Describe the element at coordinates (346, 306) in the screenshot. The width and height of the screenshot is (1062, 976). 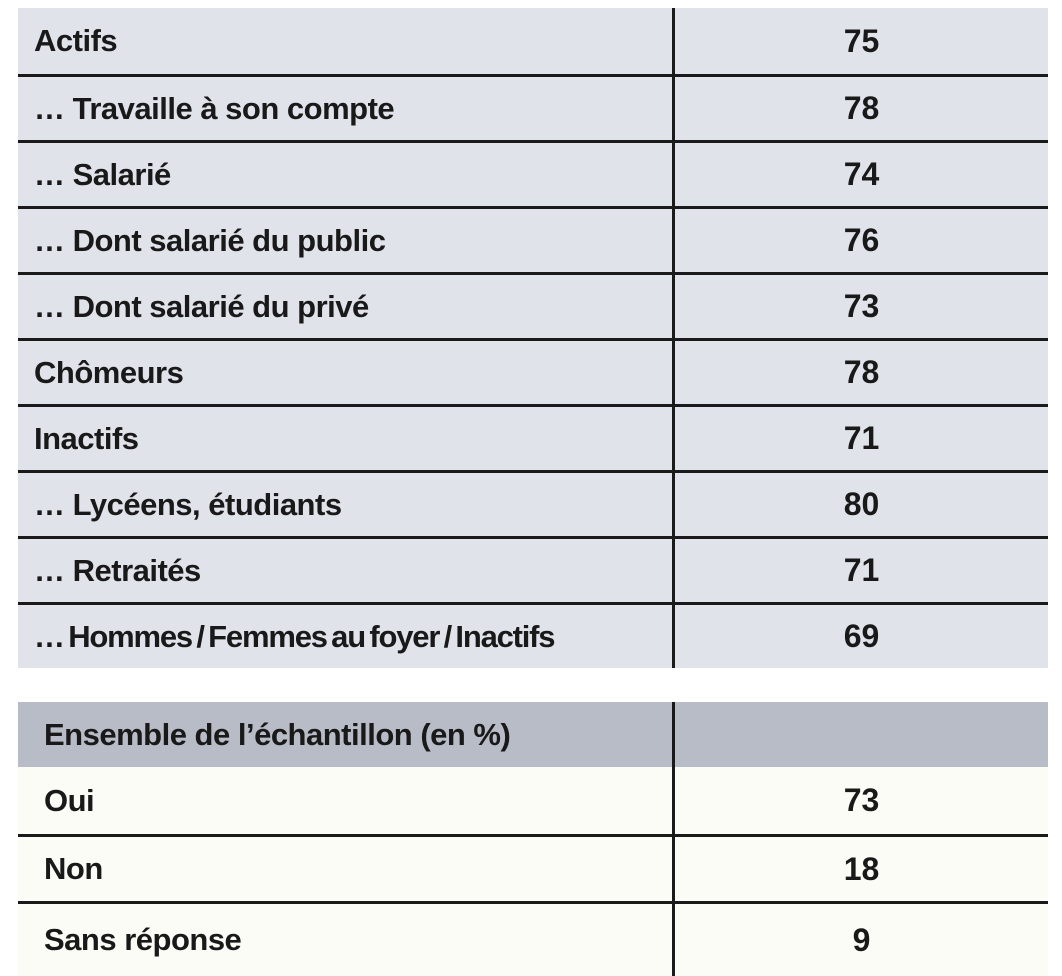
I see `row-label: … Dont salarié du privé` at that location.